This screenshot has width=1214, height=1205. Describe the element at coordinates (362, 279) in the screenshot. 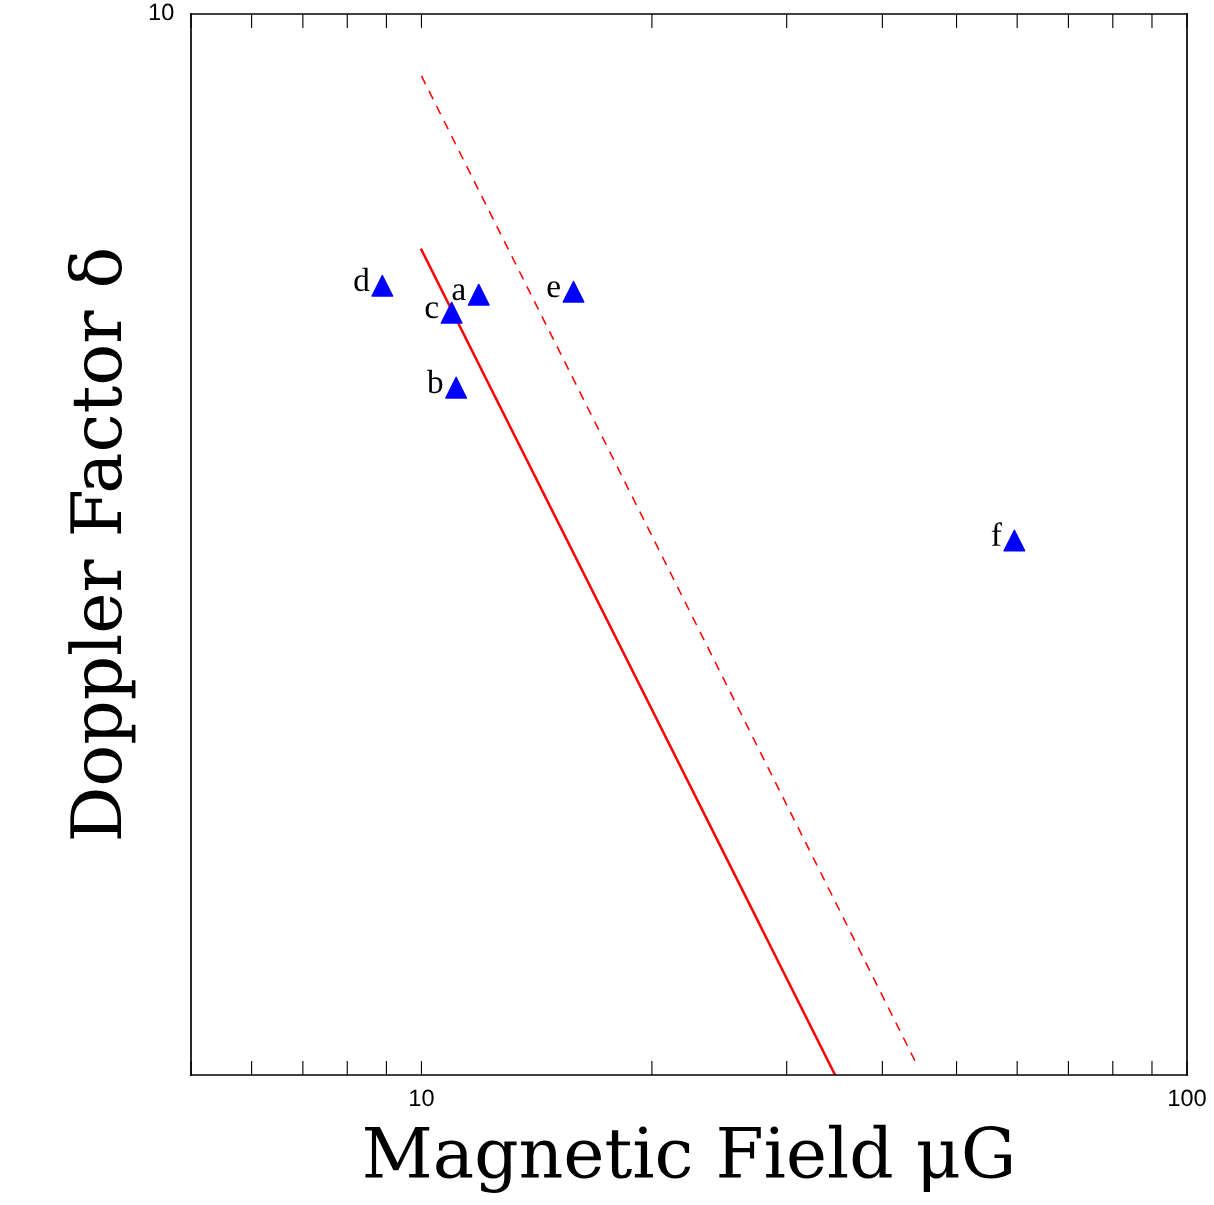

I see `annotation: d` at that location.